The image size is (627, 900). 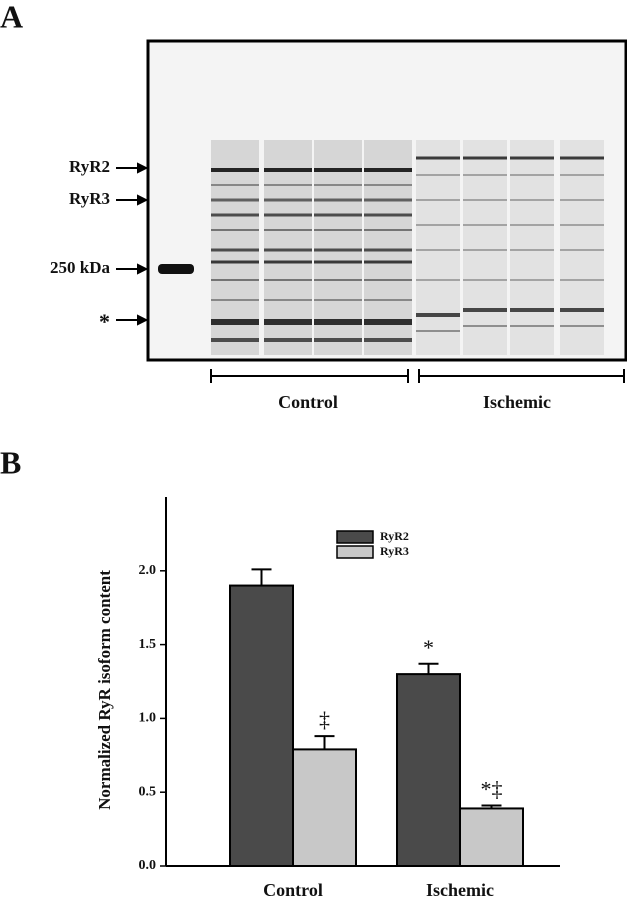 What do you see at coordinates (89, 166) in the screenshot?
I see `marker-label: RyR2` at bounding box center [89, 166].